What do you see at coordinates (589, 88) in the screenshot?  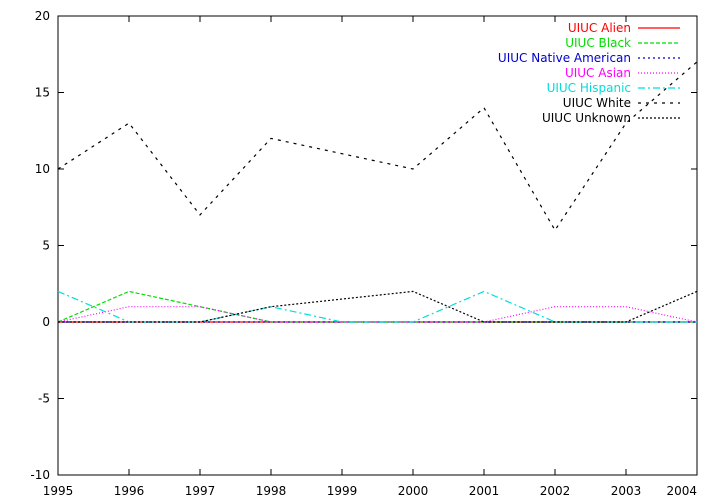 I see `legend-label: UIUC Hispanic` at bounding box center [589, 88].